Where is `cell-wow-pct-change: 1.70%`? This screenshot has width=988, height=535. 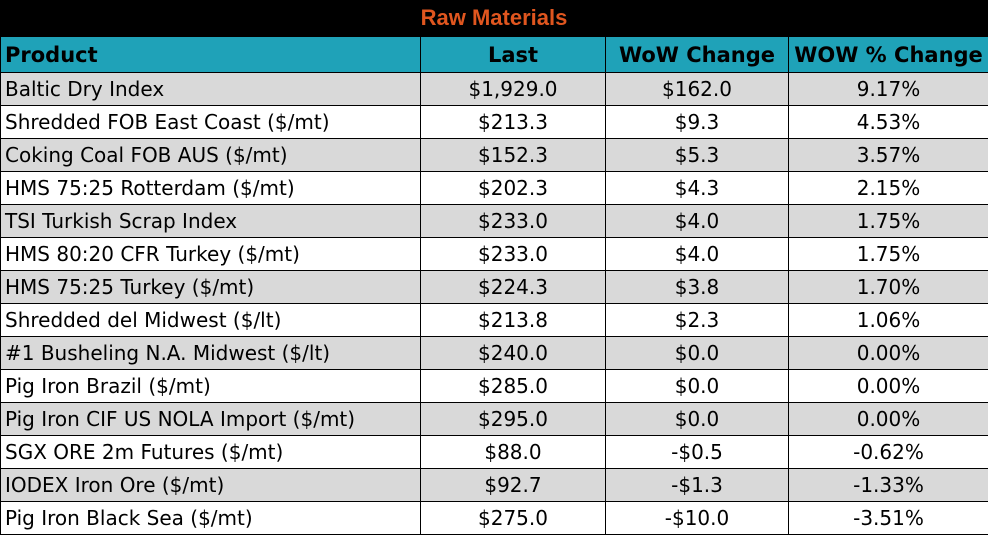
cell-wow-pct-change: 1.70% is located at coordinates (888, 287).